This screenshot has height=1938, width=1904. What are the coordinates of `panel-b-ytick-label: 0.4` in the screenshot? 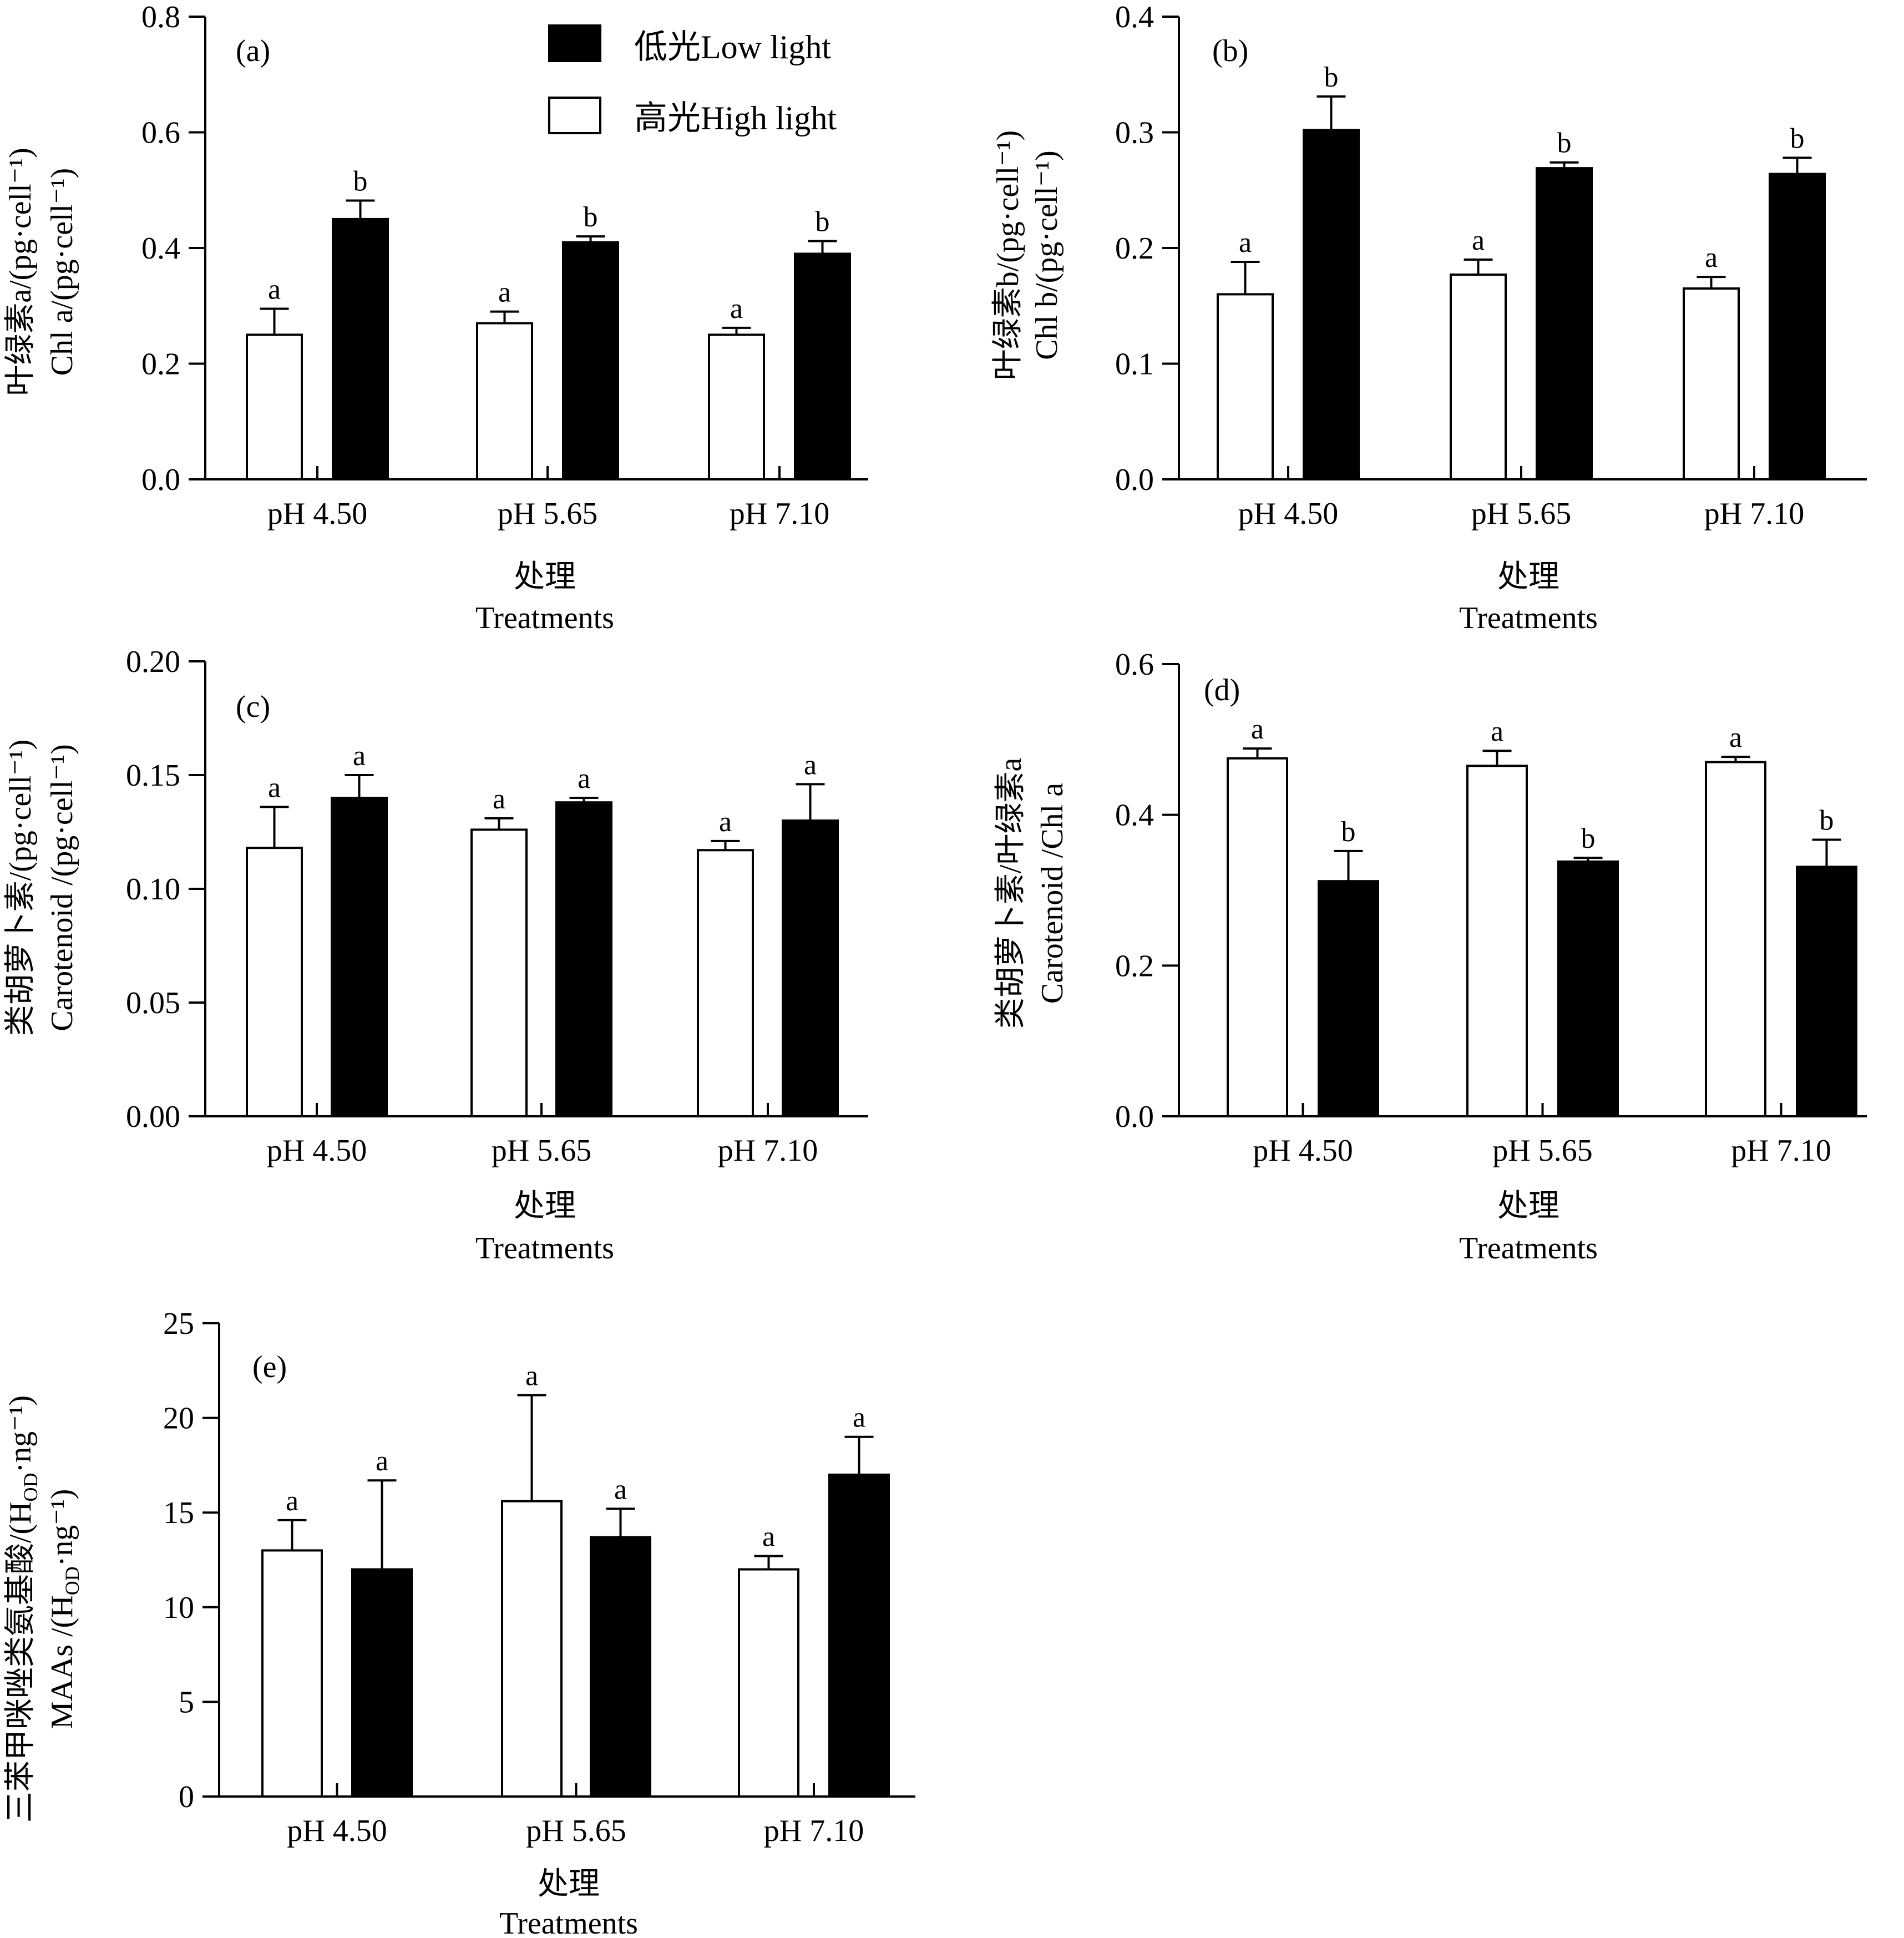 It's located at (1134, 17).